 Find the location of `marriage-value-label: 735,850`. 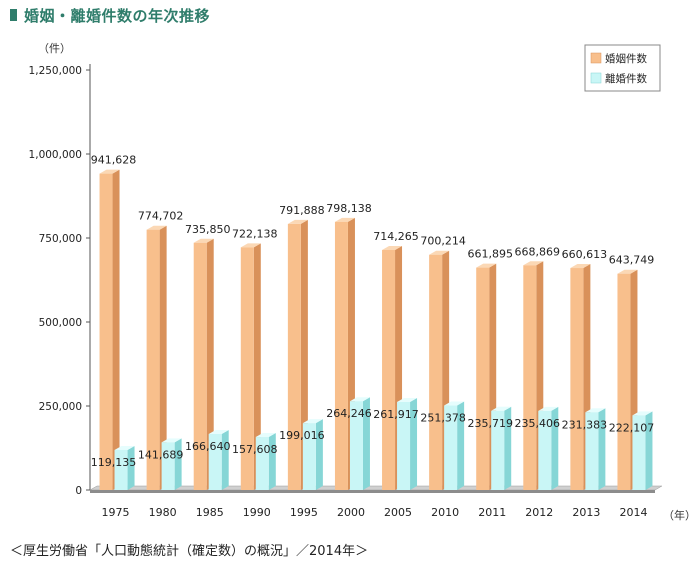

marriage-value-label: 735,850 is located at coordinates (208, 229).